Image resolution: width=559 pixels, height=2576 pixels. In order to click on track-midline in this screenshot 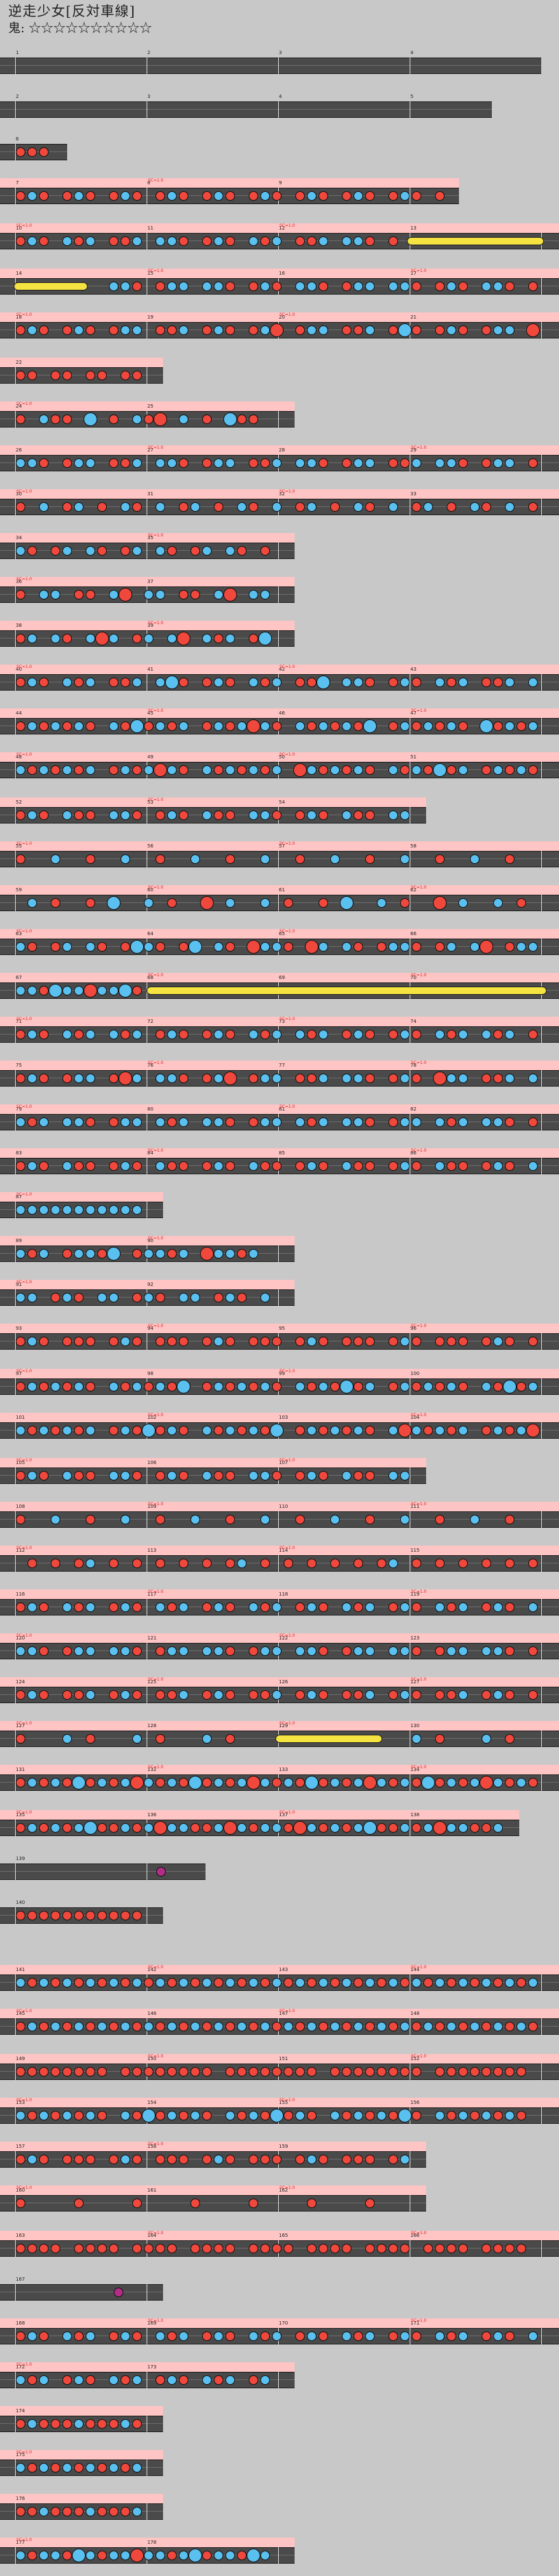, I will do `click(147, 550)`.